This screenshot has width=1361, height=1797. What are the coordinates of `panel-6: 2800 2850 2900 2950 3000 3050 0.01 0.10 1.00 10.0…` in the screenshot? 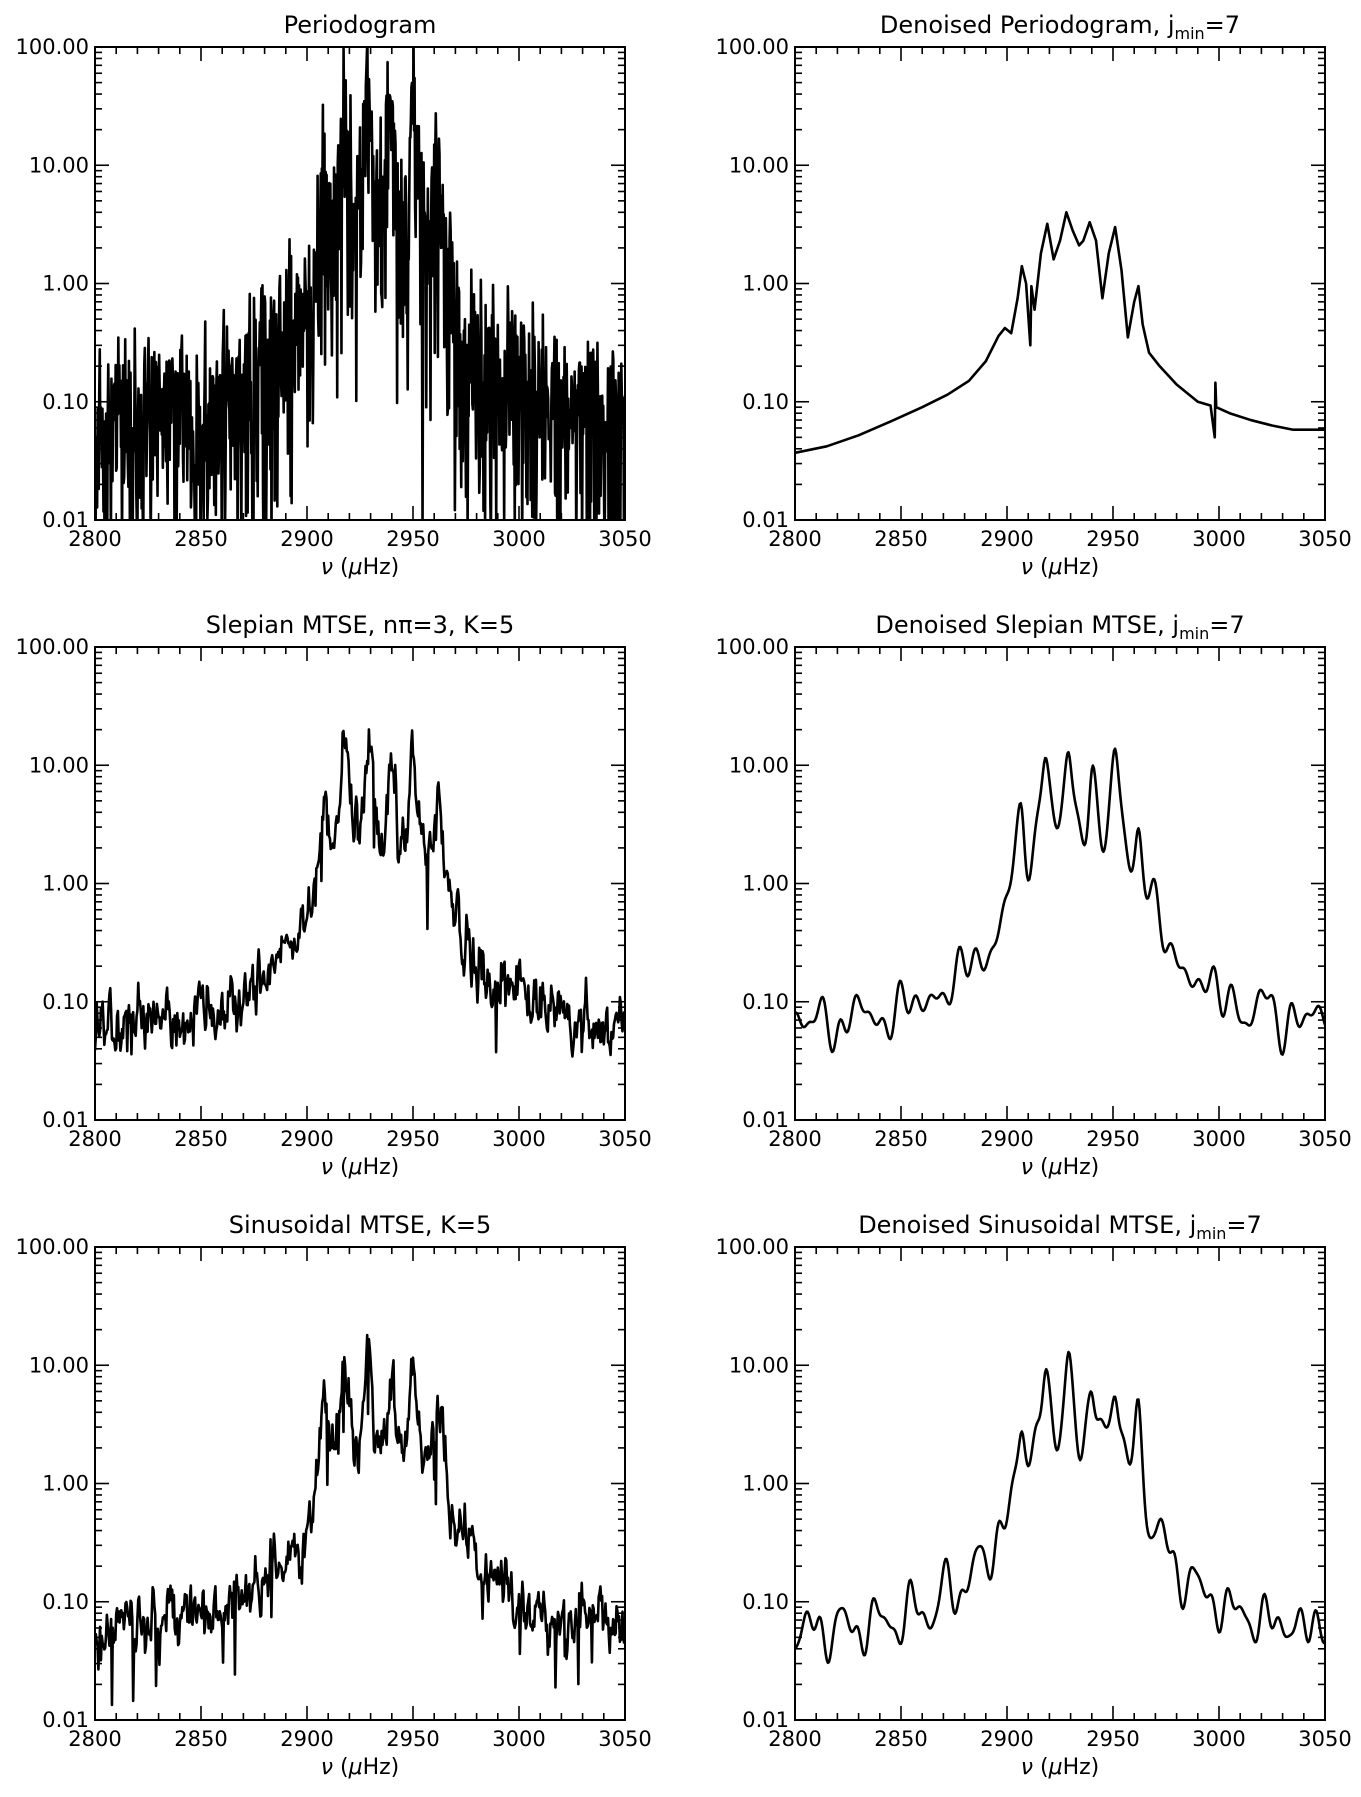 It's located at (1034, 1495).